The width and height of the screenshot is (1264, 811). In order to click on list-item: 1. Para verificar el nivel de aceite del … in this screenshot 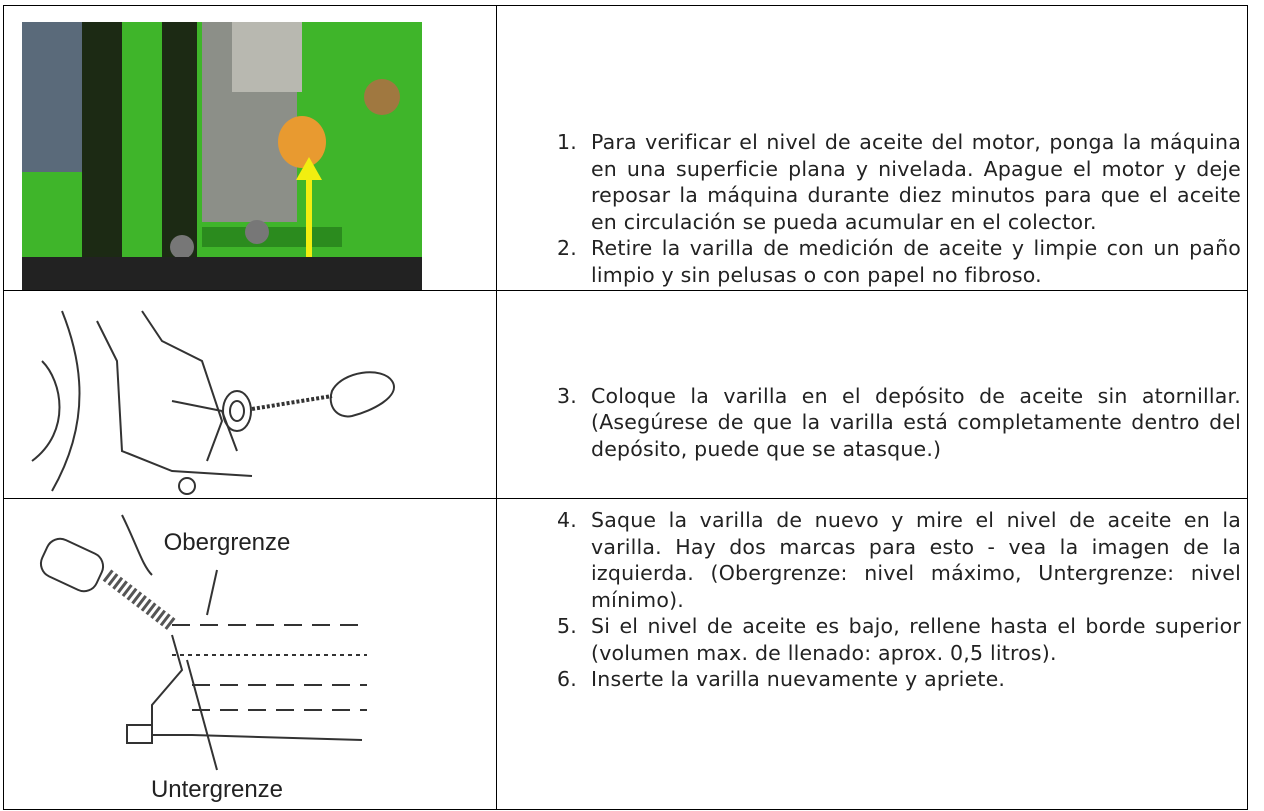, I will do `click(895, 182)`.